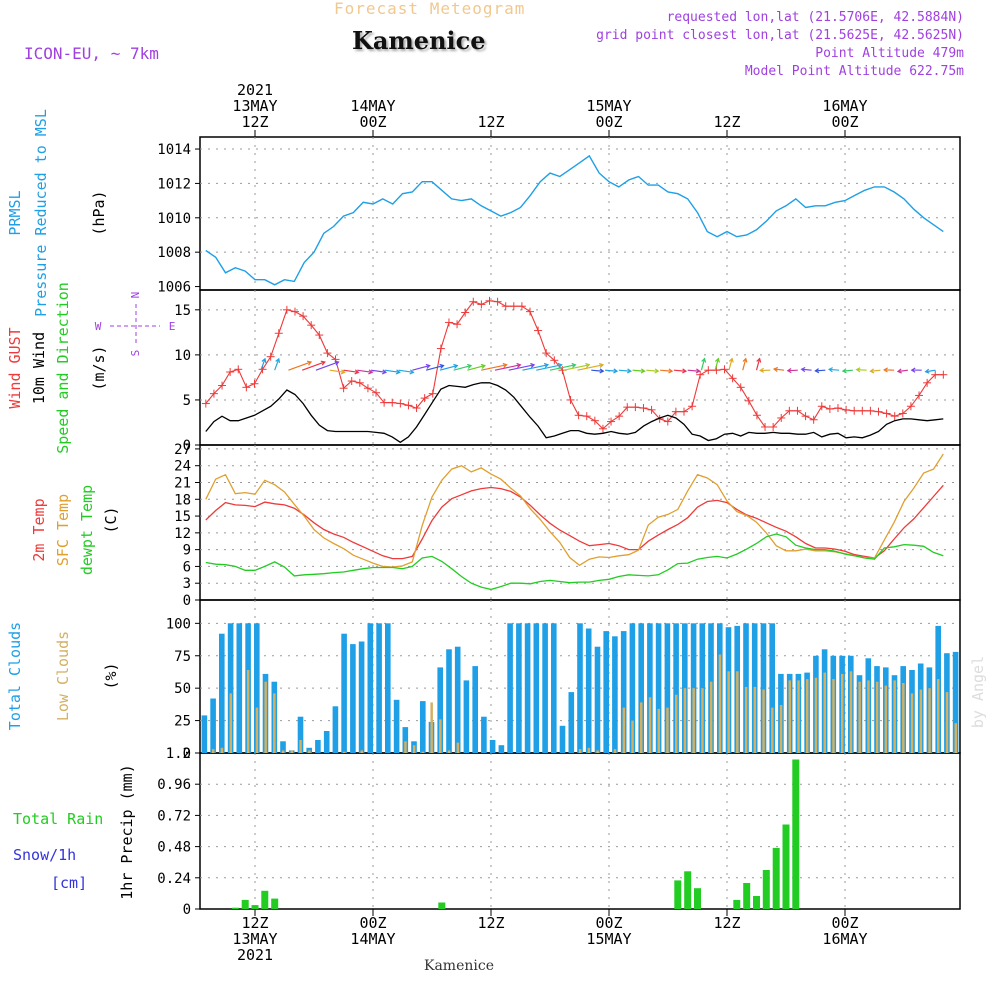 The height and width of the screenshot is (1000, 1000). I want to click on temp-2m-label: 2m Temp, so click(39, 529).